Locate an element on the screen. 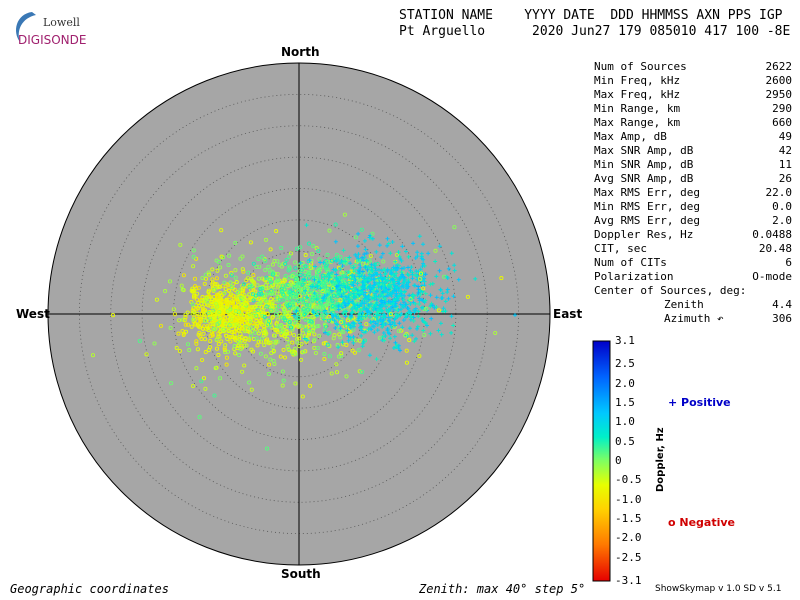  stat-row: Num of Sources 2622 is located at coordinates (693, 67).